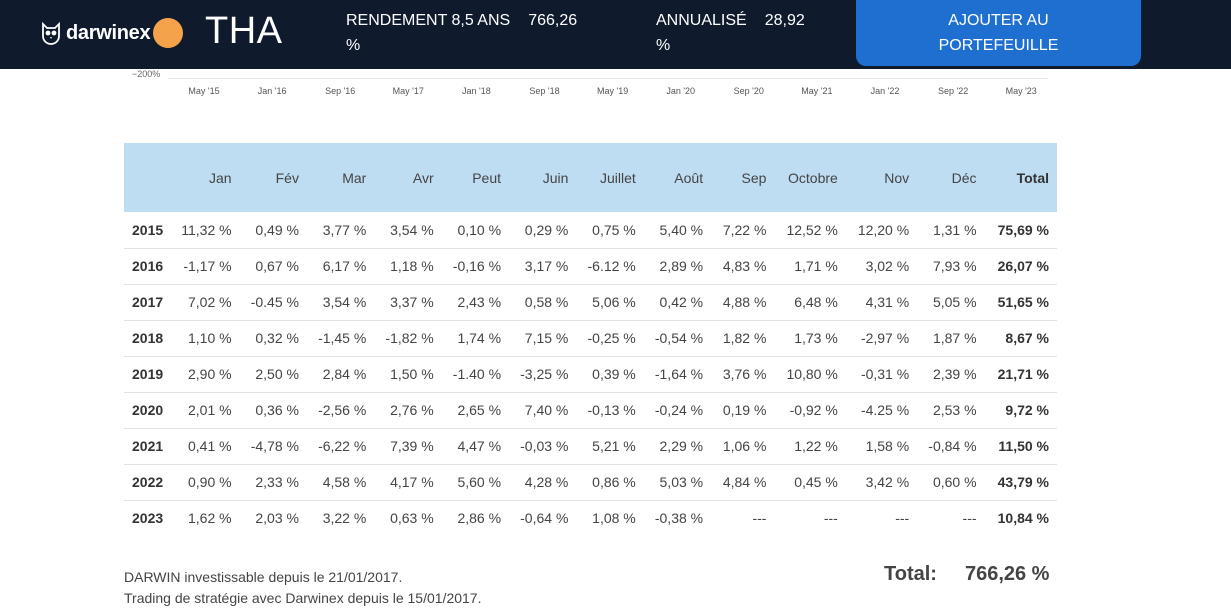 This screenshot has height=612, width=1231. Describe the element at coordinates (1007, 574) in the screenshot. I see `total-value: 766,26 %` at that location.